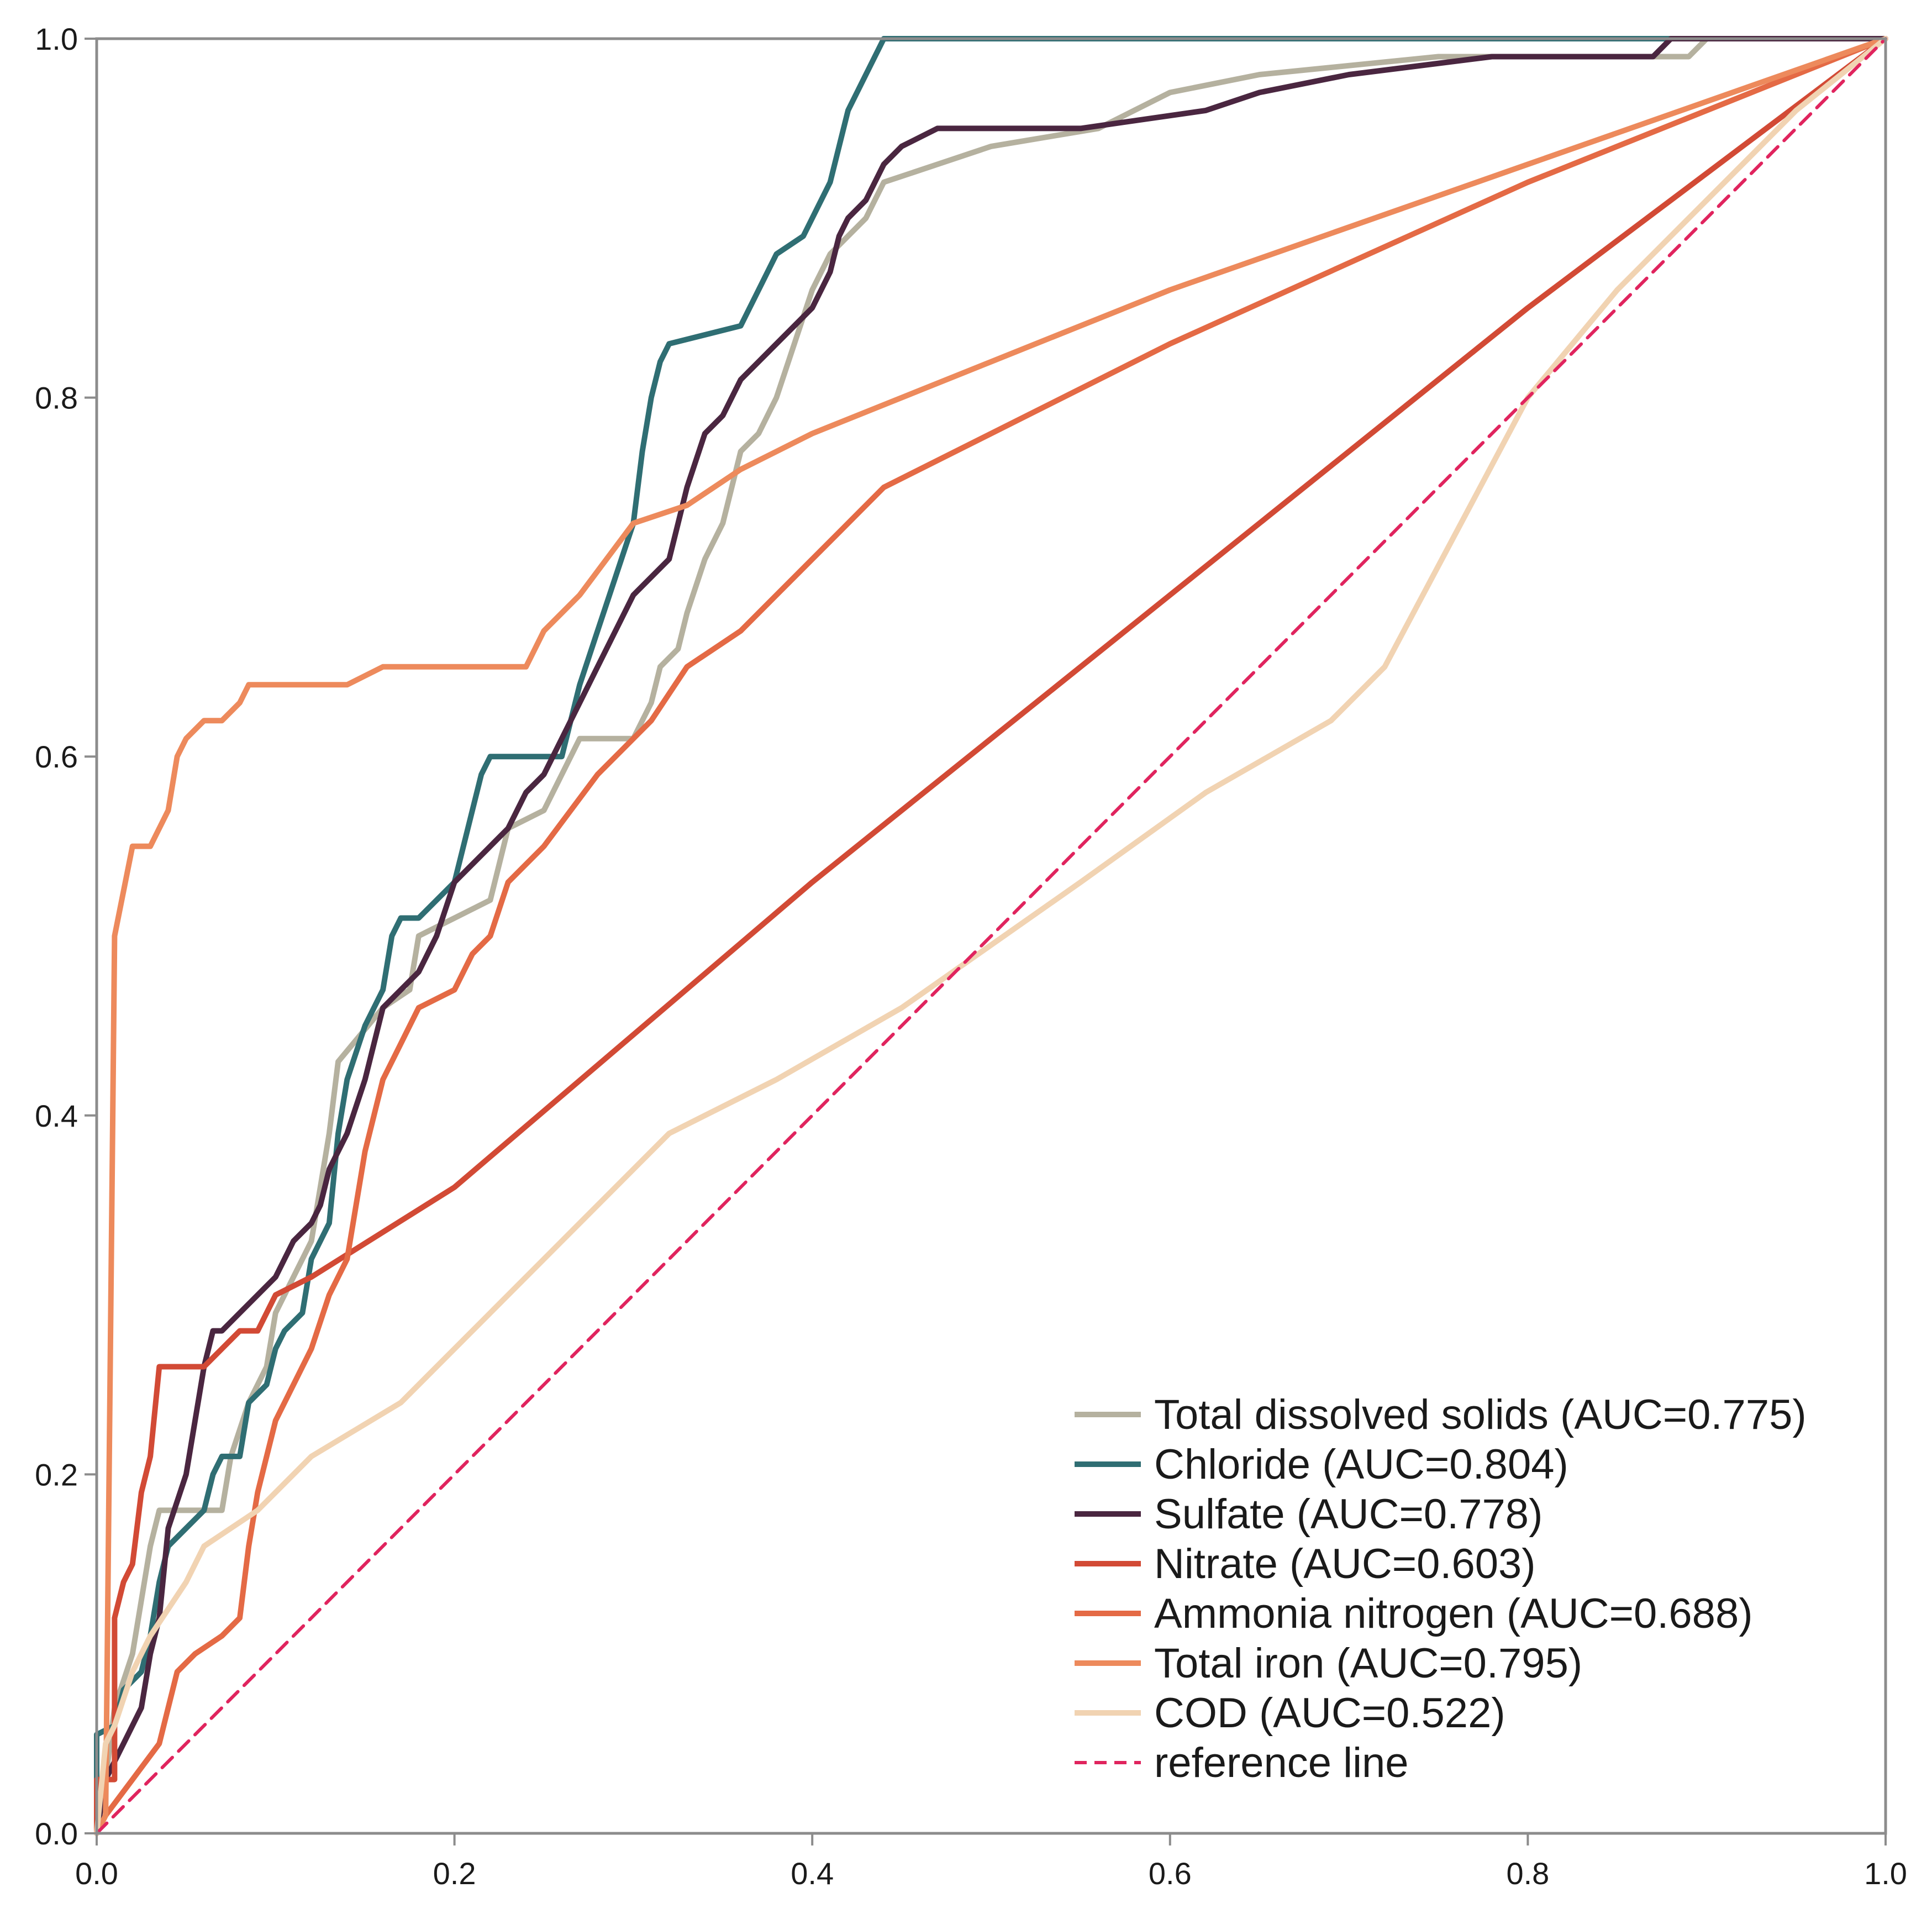  What do you see at coordinates (1348, 1514) in the screenshot?
I see `legend-label-sulfate: Sulfate (AUC=0.778)` at bounding box center [1348, 1514].